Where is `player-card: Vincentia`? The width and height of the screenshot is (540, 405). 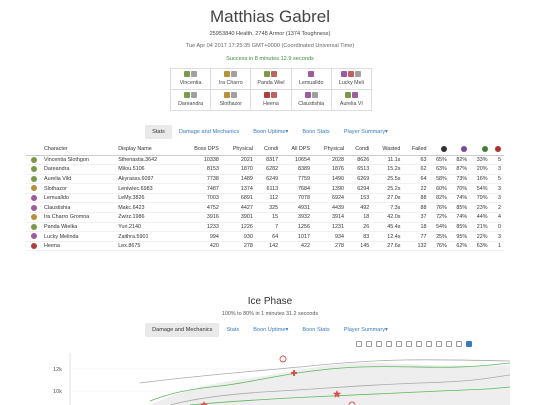 player-card: Vincentia is located at coordinates (190, 79).